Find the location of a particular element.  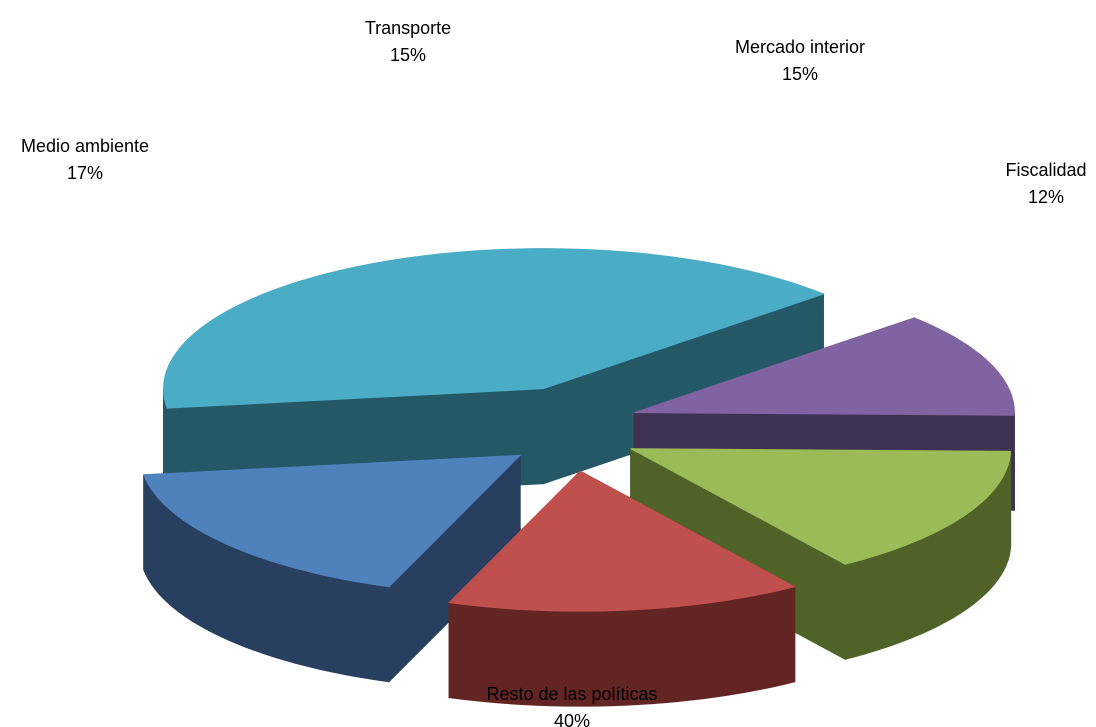

slice-percent-4: 17% is located at coordinates (85, 173).